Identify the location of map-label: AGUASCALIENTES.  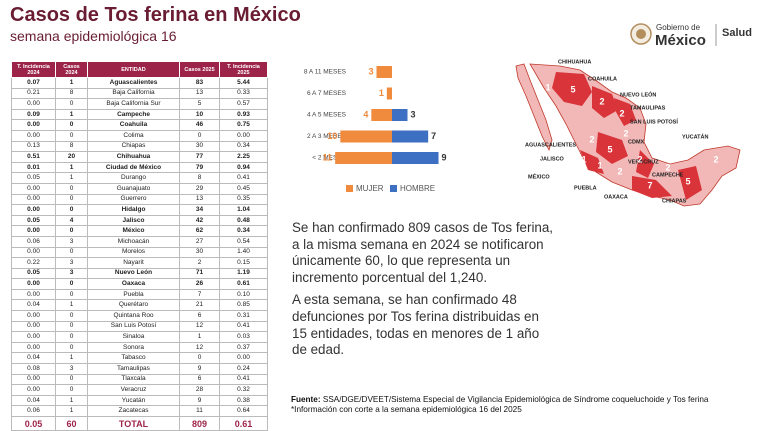
(550, 145).